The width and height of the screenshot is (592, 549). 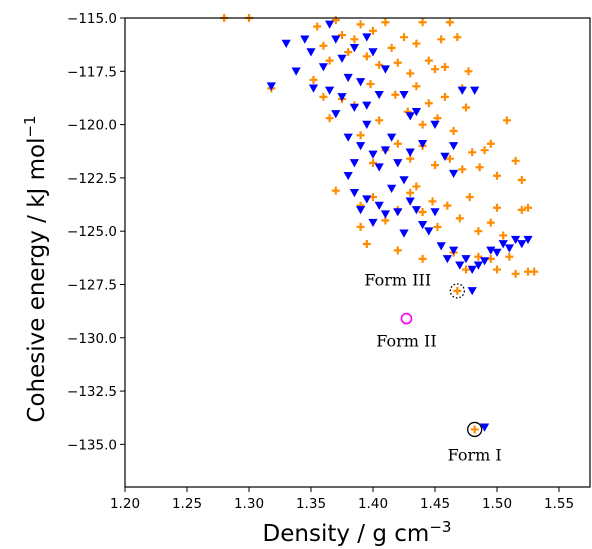 What do you see at coordinates (357, 532) in the screenshot?
I see `x-axis-title: Density / g cm−3` at bounding box center [357, 532].